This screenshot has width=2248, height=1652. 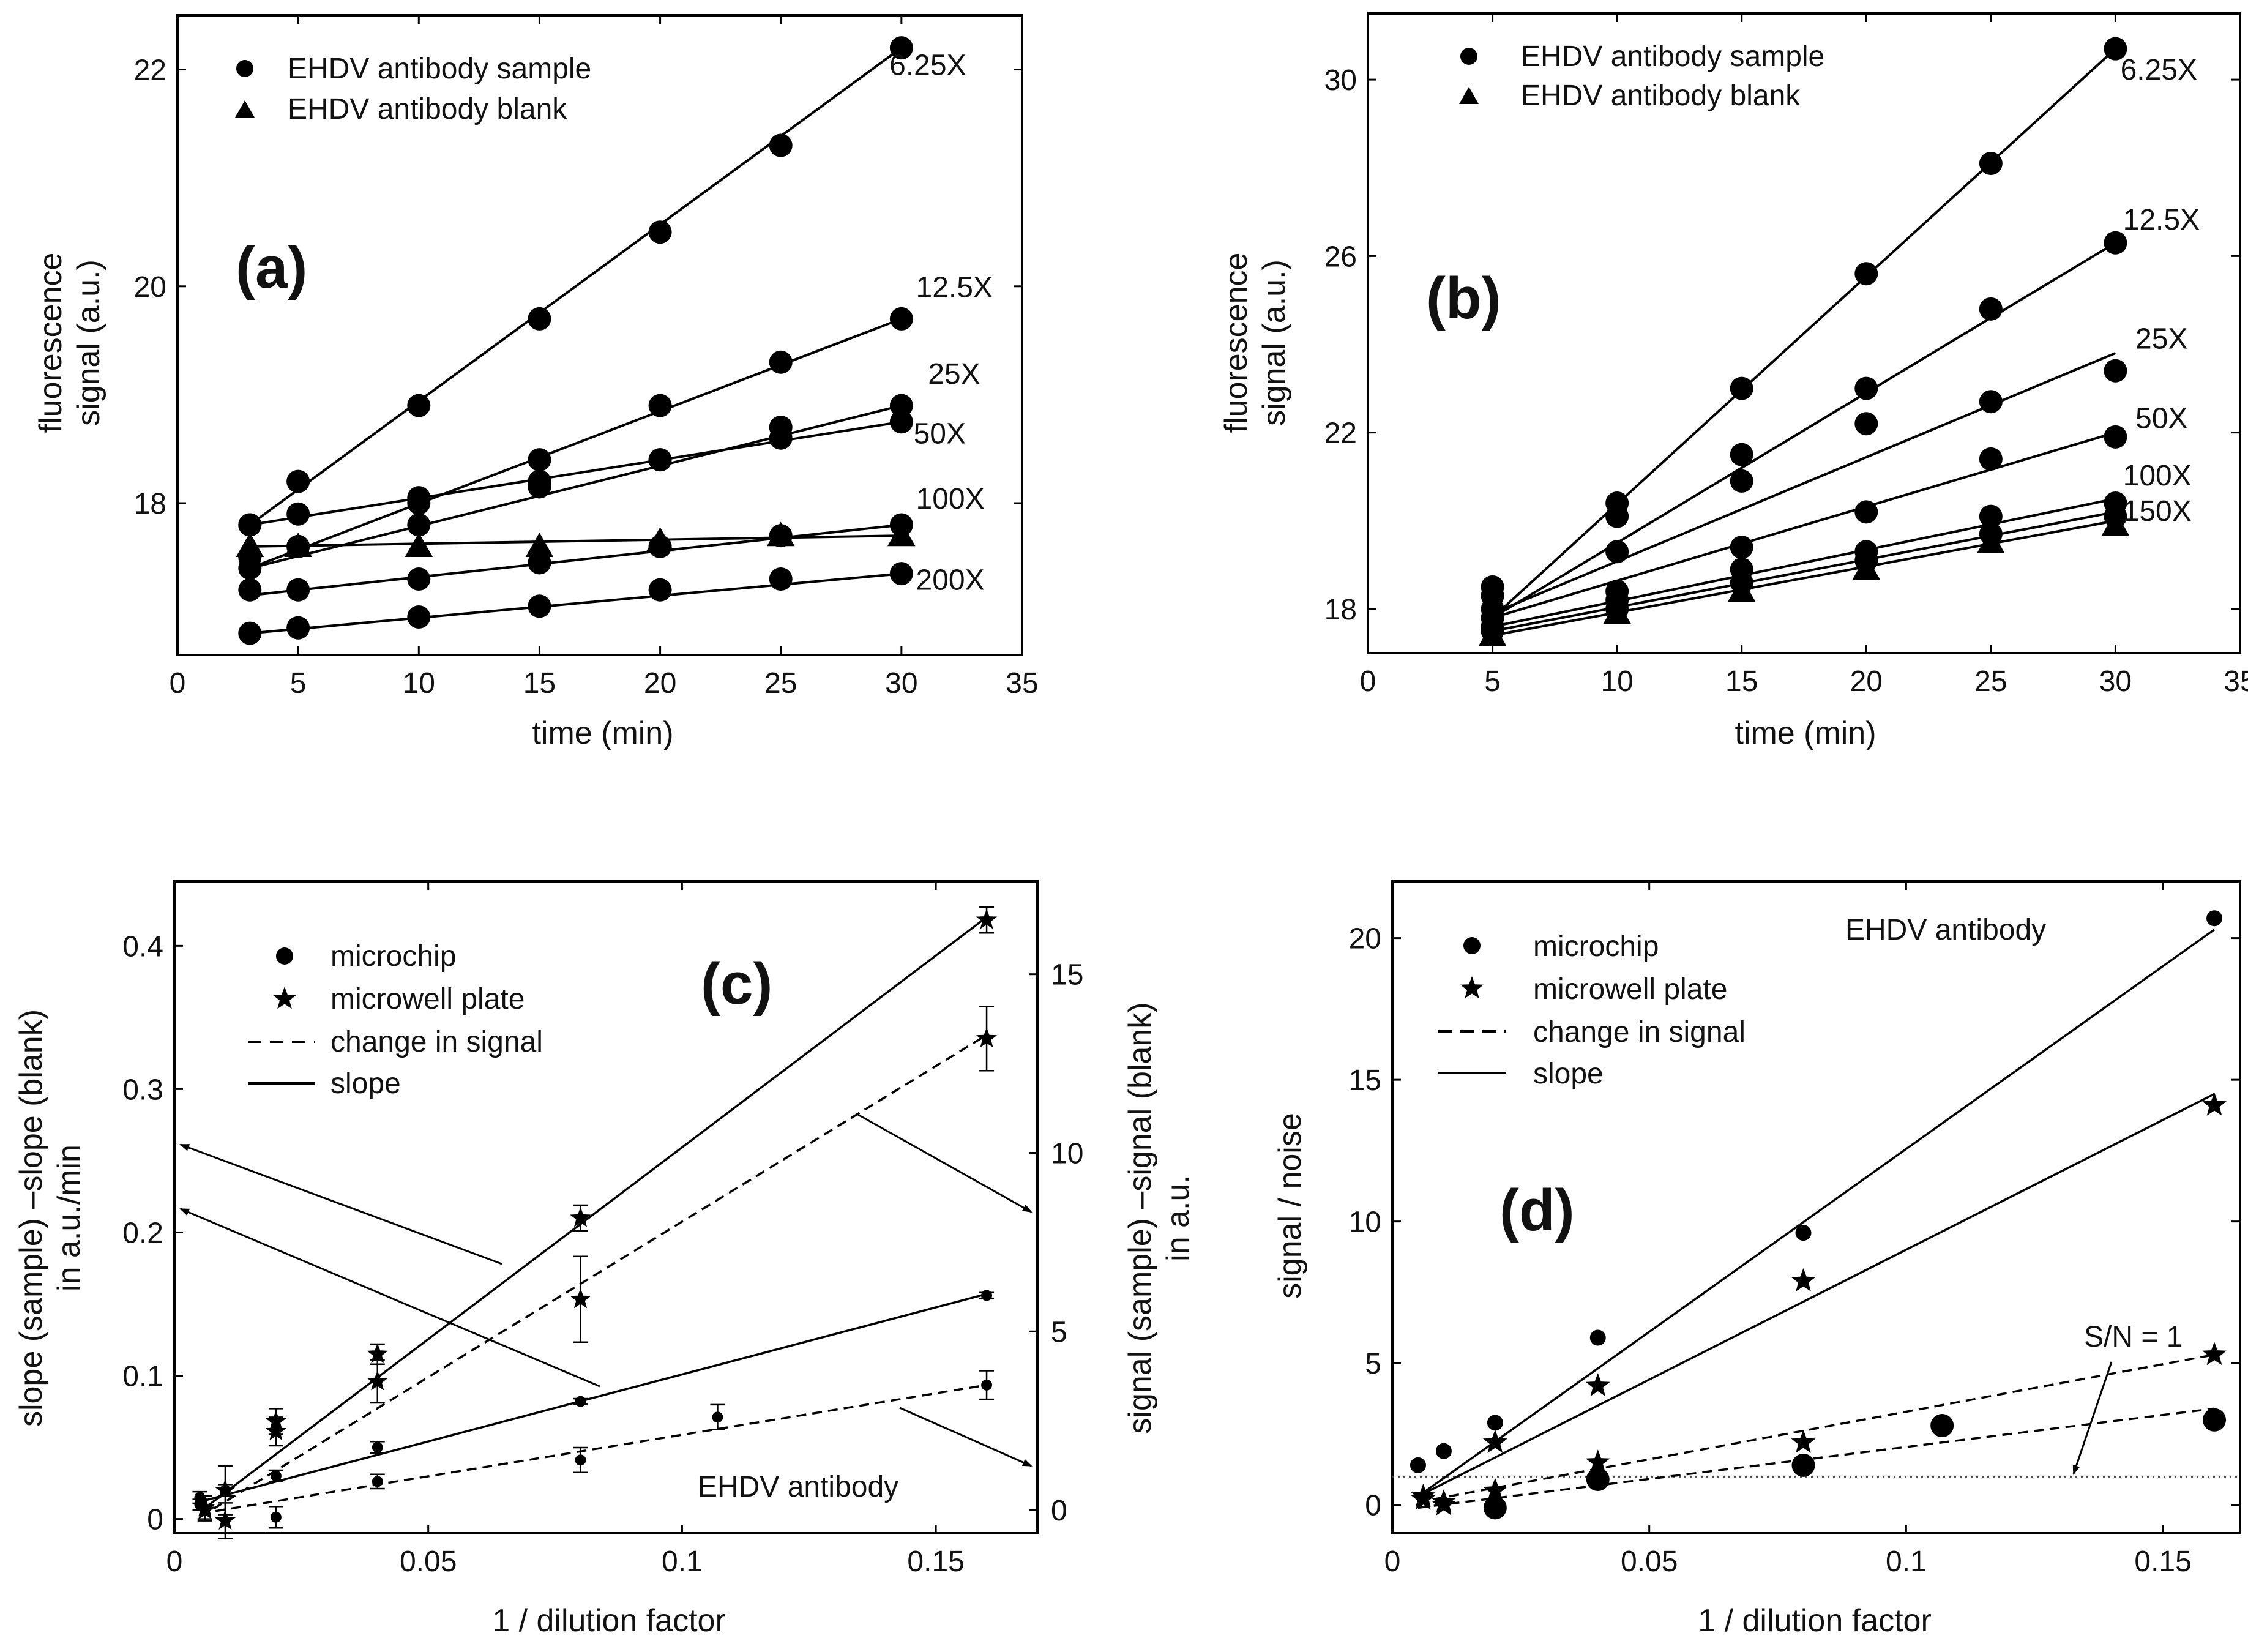 What do you see at coordinates (736, 984) in the screenshot?
I see `panel-c-label: (c)` at bounding box center [736, 984].